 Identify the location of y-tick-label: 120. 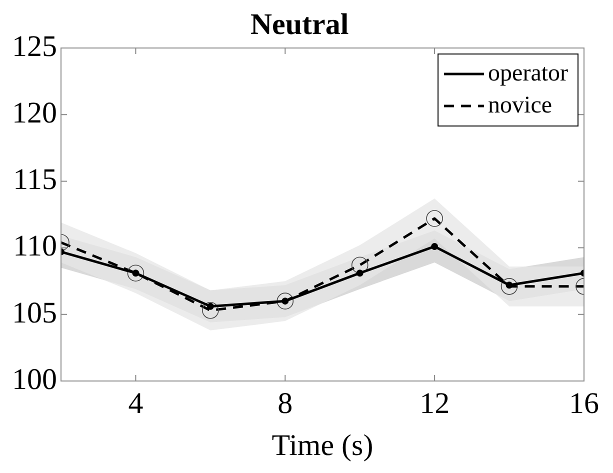
(34, 113).